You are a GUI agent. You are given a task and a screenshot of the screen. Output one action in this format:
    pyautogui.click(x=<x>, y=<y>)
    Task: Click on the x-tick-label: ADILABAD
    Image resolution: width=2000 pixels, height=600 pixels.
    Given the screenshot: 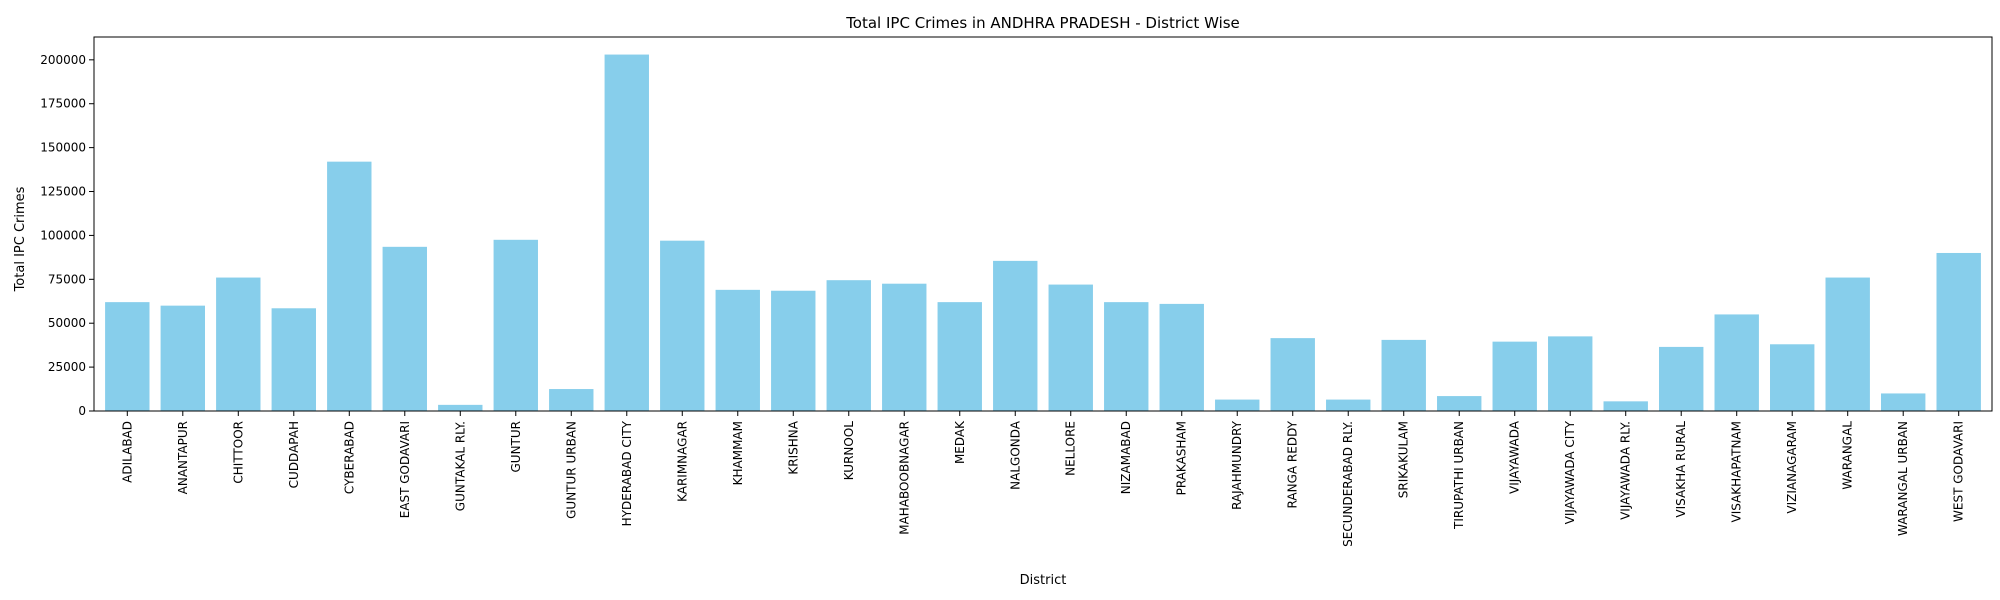 What is the action you would take?
    pyautogui.click(x=127, y=452)
    